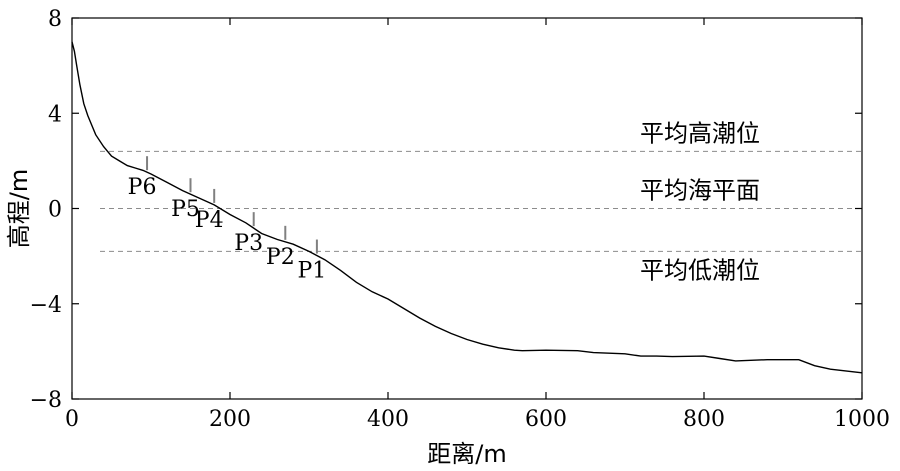 Image resolution: width=900 pixels, height=471 pixels. Describe the element at coordinates (55, 19) in the screenshot. I see `y-tick-label: 8` at that location.